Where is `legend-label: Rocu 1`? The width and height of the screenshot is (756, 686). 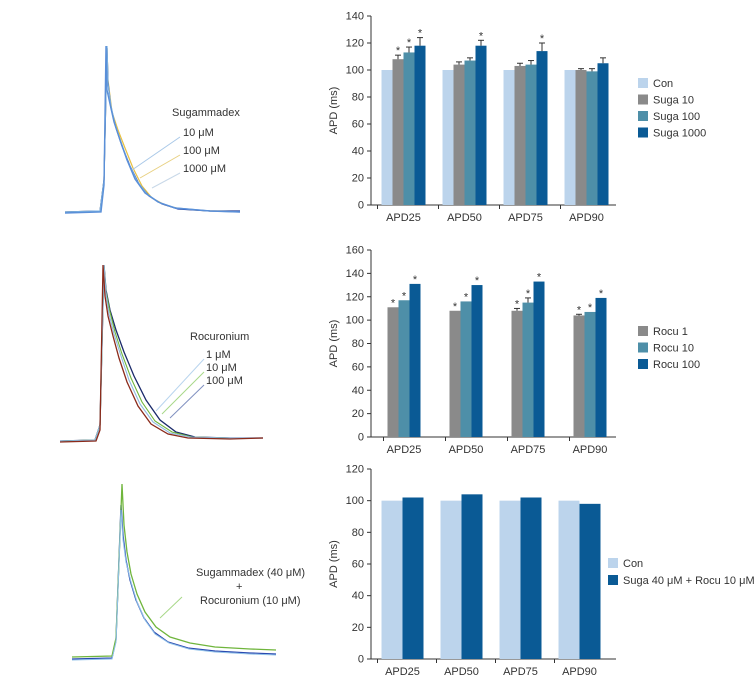 legend-label: Rocu 1 is located at coordinates (670, 332).